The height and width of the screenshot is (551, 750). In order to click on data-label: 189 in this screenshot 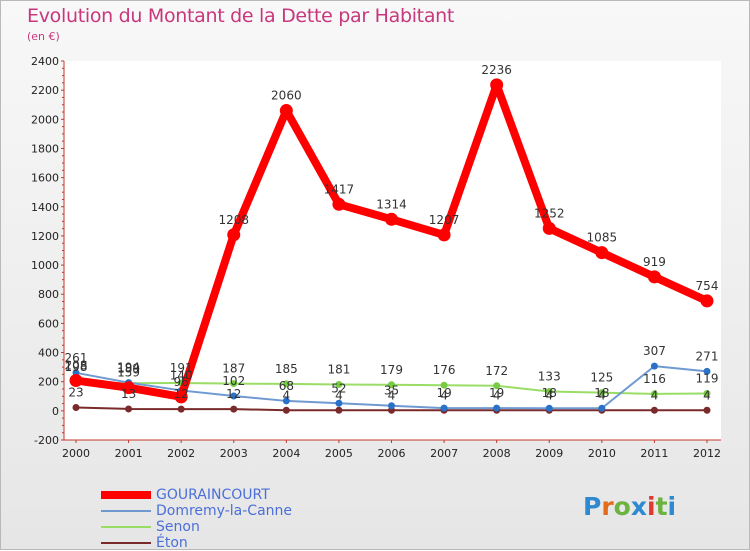, I will do `click(128, 368)`.